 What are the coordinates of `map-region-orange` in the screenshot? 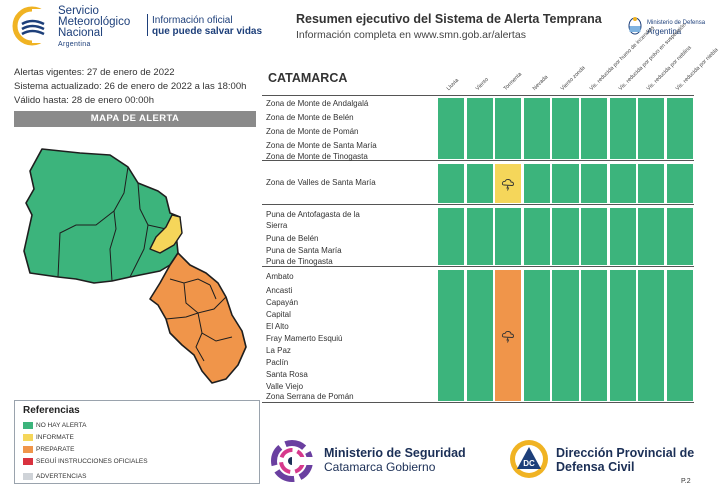 It's located at (198, 318).